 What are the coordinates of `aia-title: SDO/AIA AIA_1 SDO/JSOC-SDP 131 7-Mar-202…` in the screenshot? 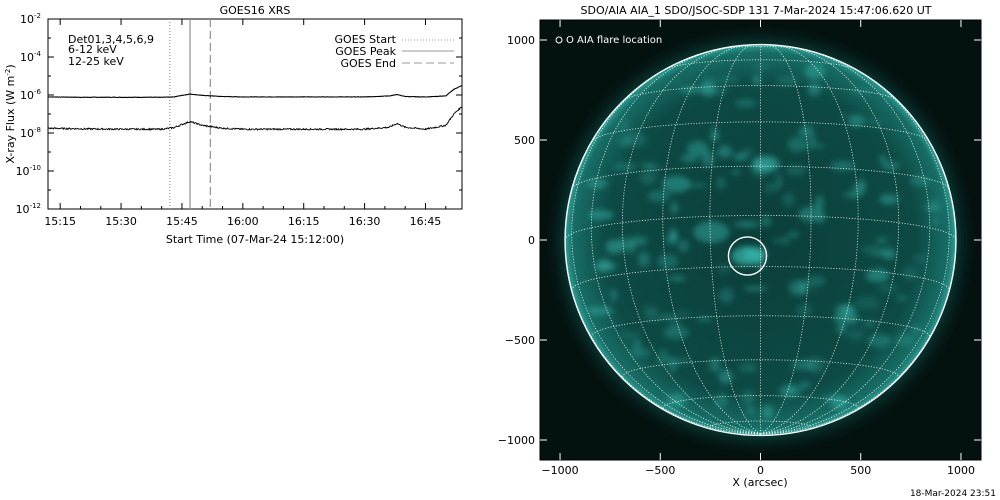 It's located at (756, 10).